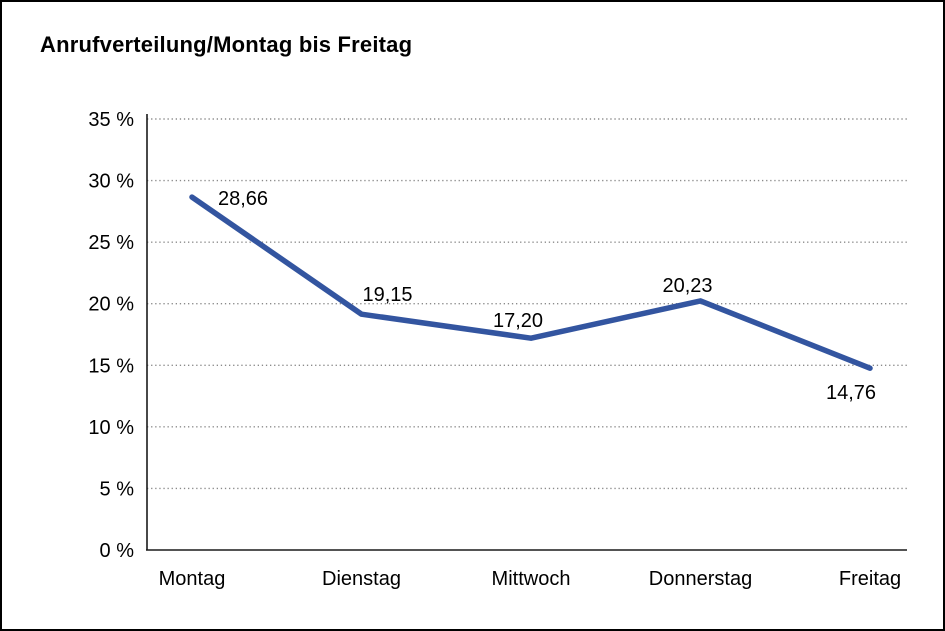 This screenshot has width=945, height=631. I want to click on x-tick-label: Dienstag, so click(361, 579).